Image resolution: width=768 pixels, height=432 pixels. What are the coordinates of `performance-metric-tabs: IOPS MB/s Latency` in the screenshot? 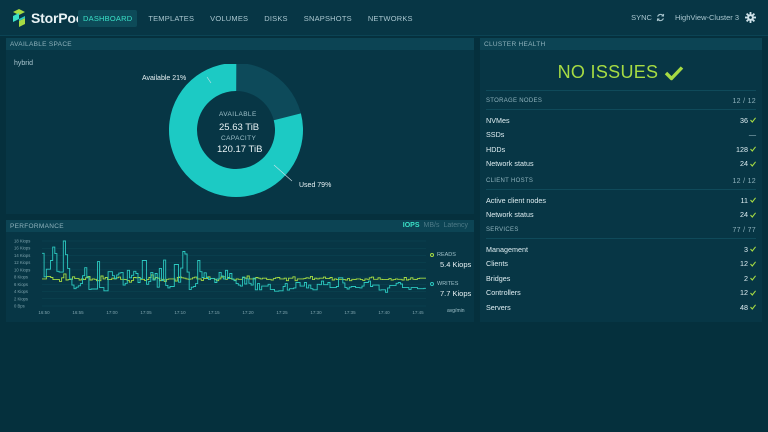 It's located at (433, 225).